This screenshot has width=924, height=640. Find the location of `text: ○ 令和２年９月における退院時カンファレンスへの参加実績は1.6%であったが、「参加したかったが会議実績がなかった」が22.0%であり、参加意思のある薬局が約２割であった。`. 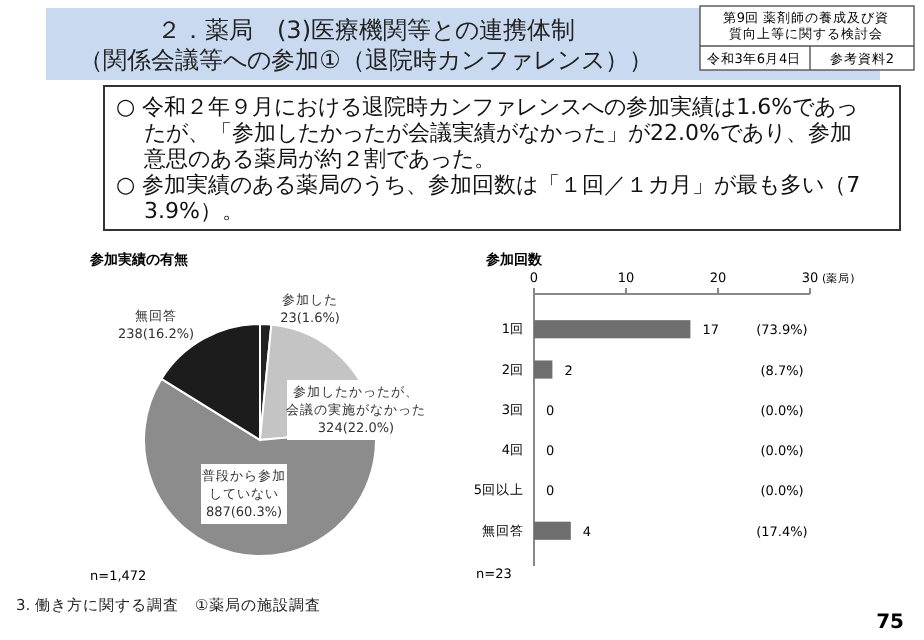

text: ○ 令和２年９月における退院時カンファレンスへの参加実績は1.6%であったが、「参加したかったが会議実績がなかった」が22.0%であり、参加意思のある薬局が約２割であった。 is located at coordinates (487, 133).